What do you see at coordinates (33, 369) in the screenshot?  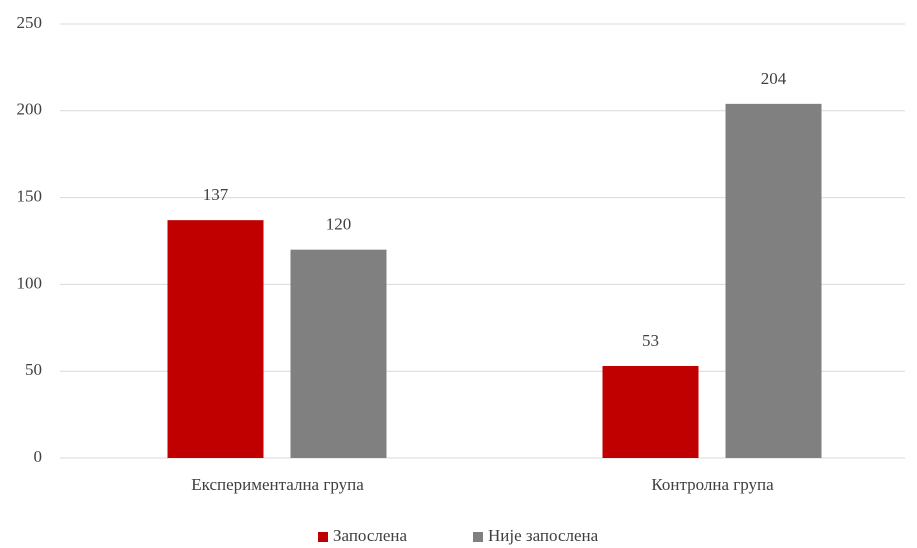 I see `y-tick-label: 50` at bounding box center [33, 369].